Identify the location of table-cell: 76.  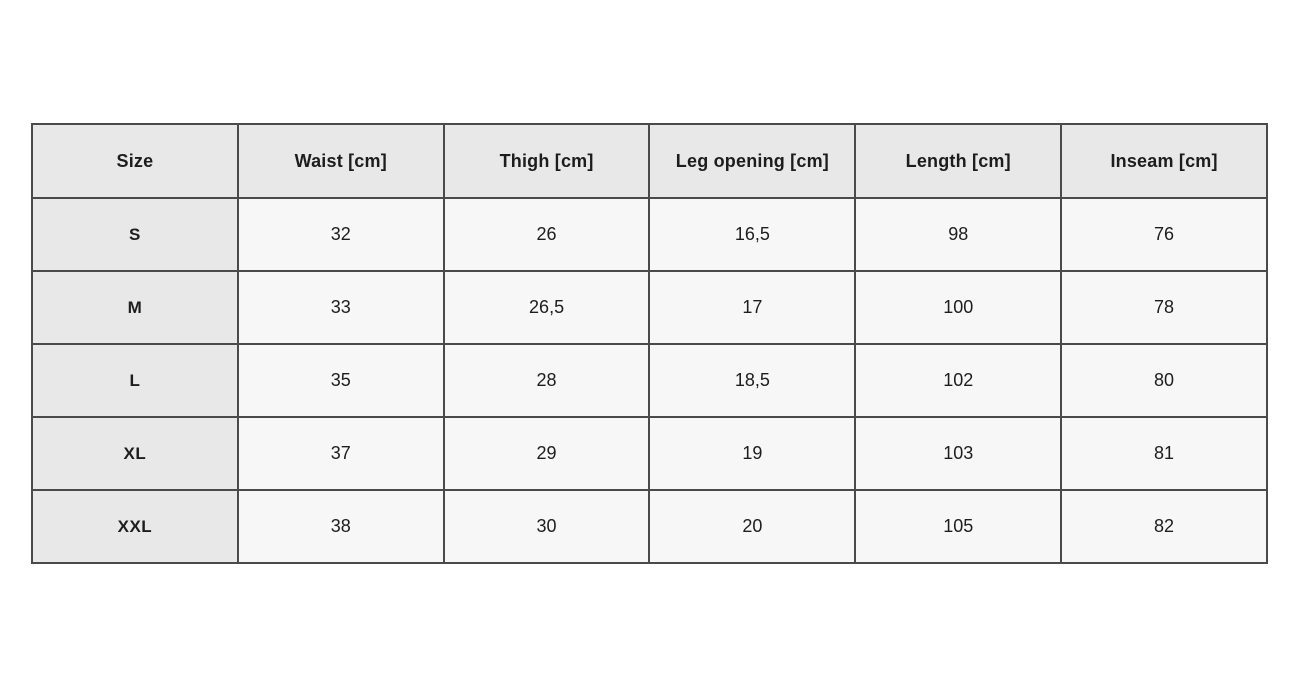
(1164, 234).